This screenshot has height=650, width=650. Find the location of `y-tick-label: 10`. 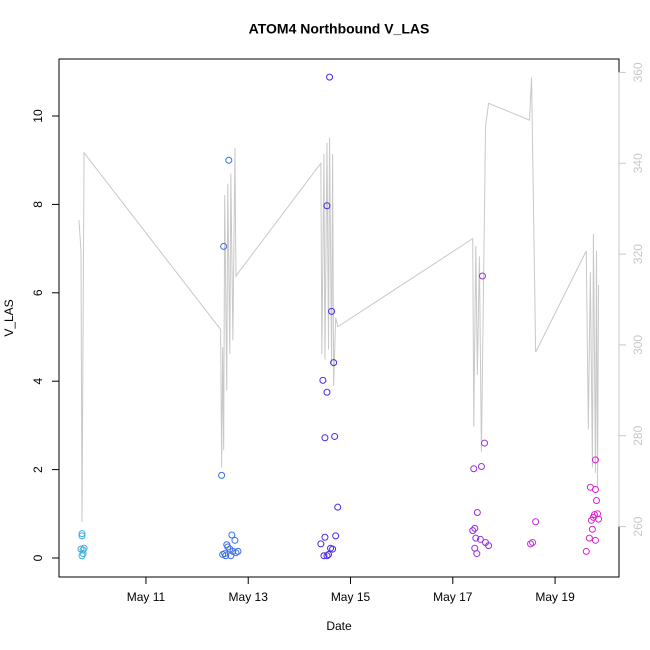

y-tick-label: 10 is located at coordinates (38, 116).